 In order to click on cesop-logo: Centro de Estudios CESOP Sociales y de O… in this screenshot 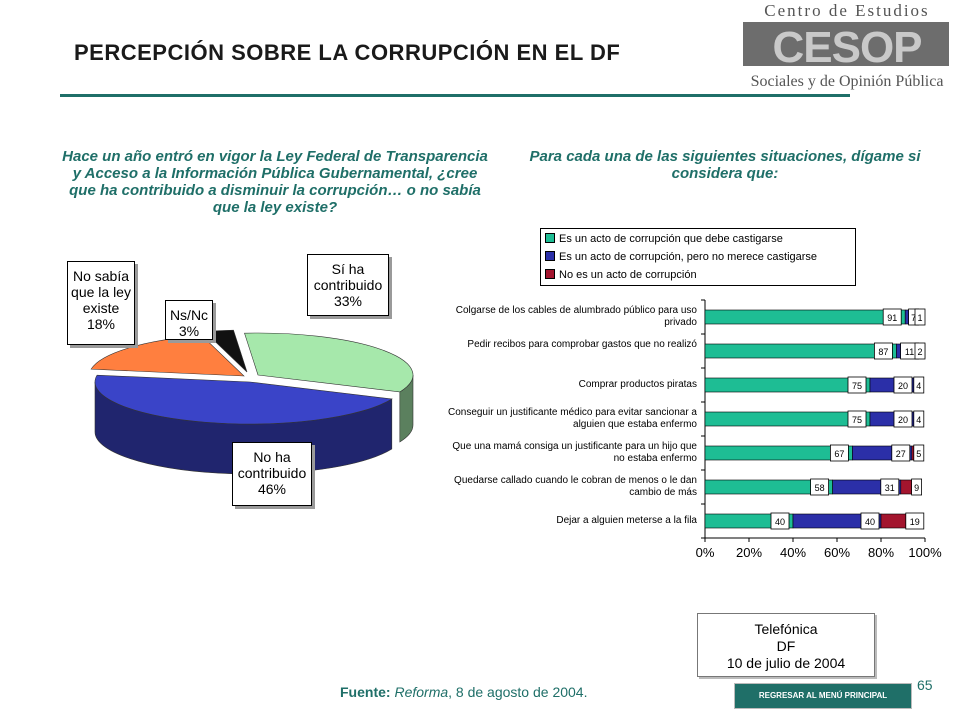, I will do `click(846, 45)`.